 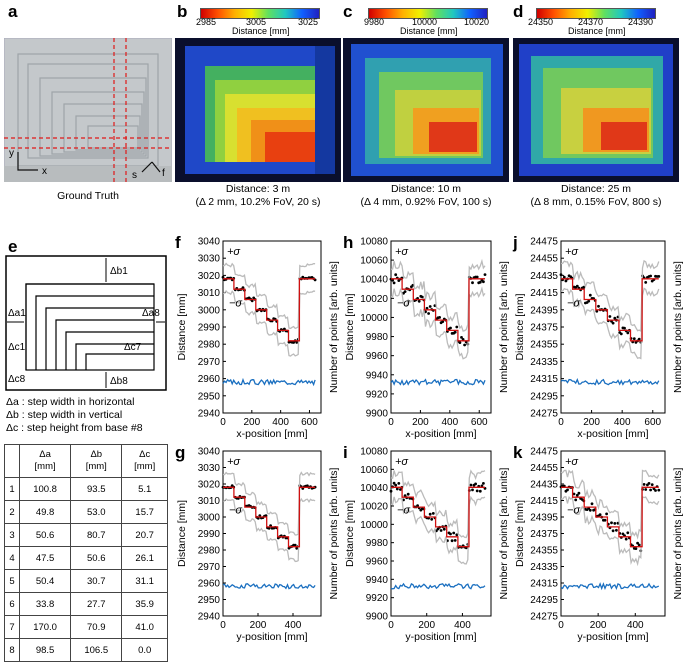 I want to click on label-c8: Δc8, so click(x=17, y=379).